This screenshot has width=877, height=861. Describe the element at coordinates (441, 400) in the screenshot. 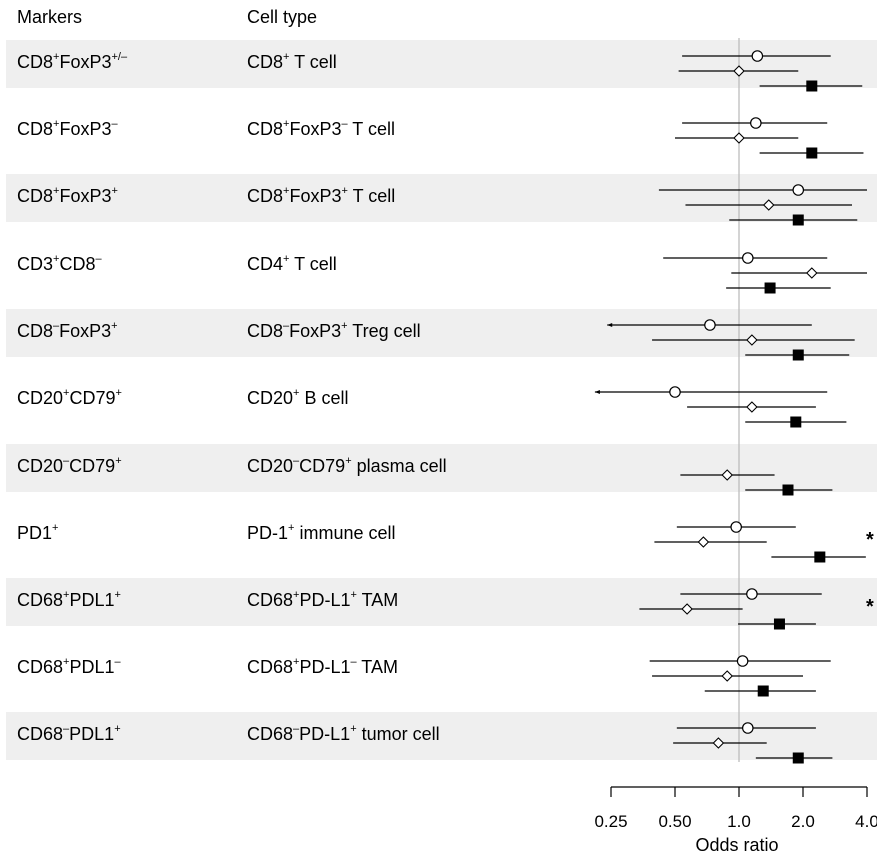

I see `row-band: CD20+CD79+ CD20+ B cell` at that location.